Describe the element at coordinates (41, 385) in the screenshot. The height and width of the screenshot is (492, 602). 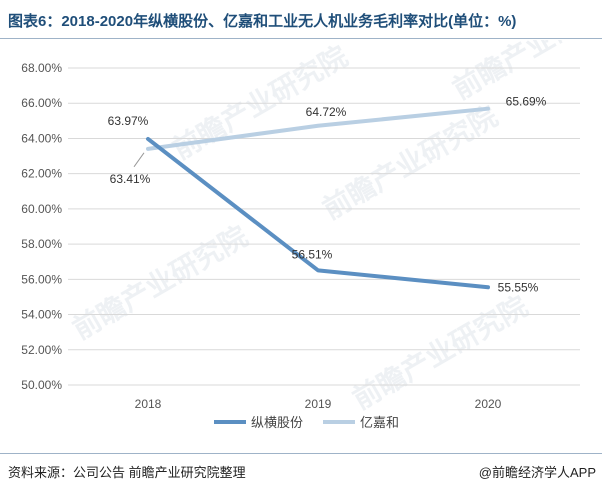
I see `y-tick-label: 50.00%` at that location.